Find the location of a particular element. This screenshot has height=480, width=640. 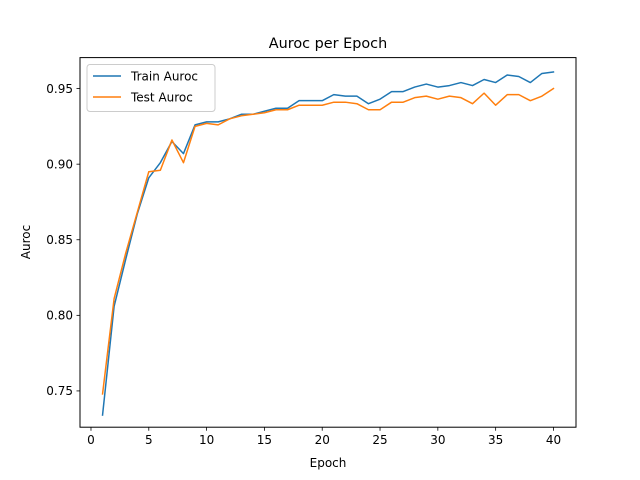

x-tick-label: 0 is located at coordinates (91, 440).